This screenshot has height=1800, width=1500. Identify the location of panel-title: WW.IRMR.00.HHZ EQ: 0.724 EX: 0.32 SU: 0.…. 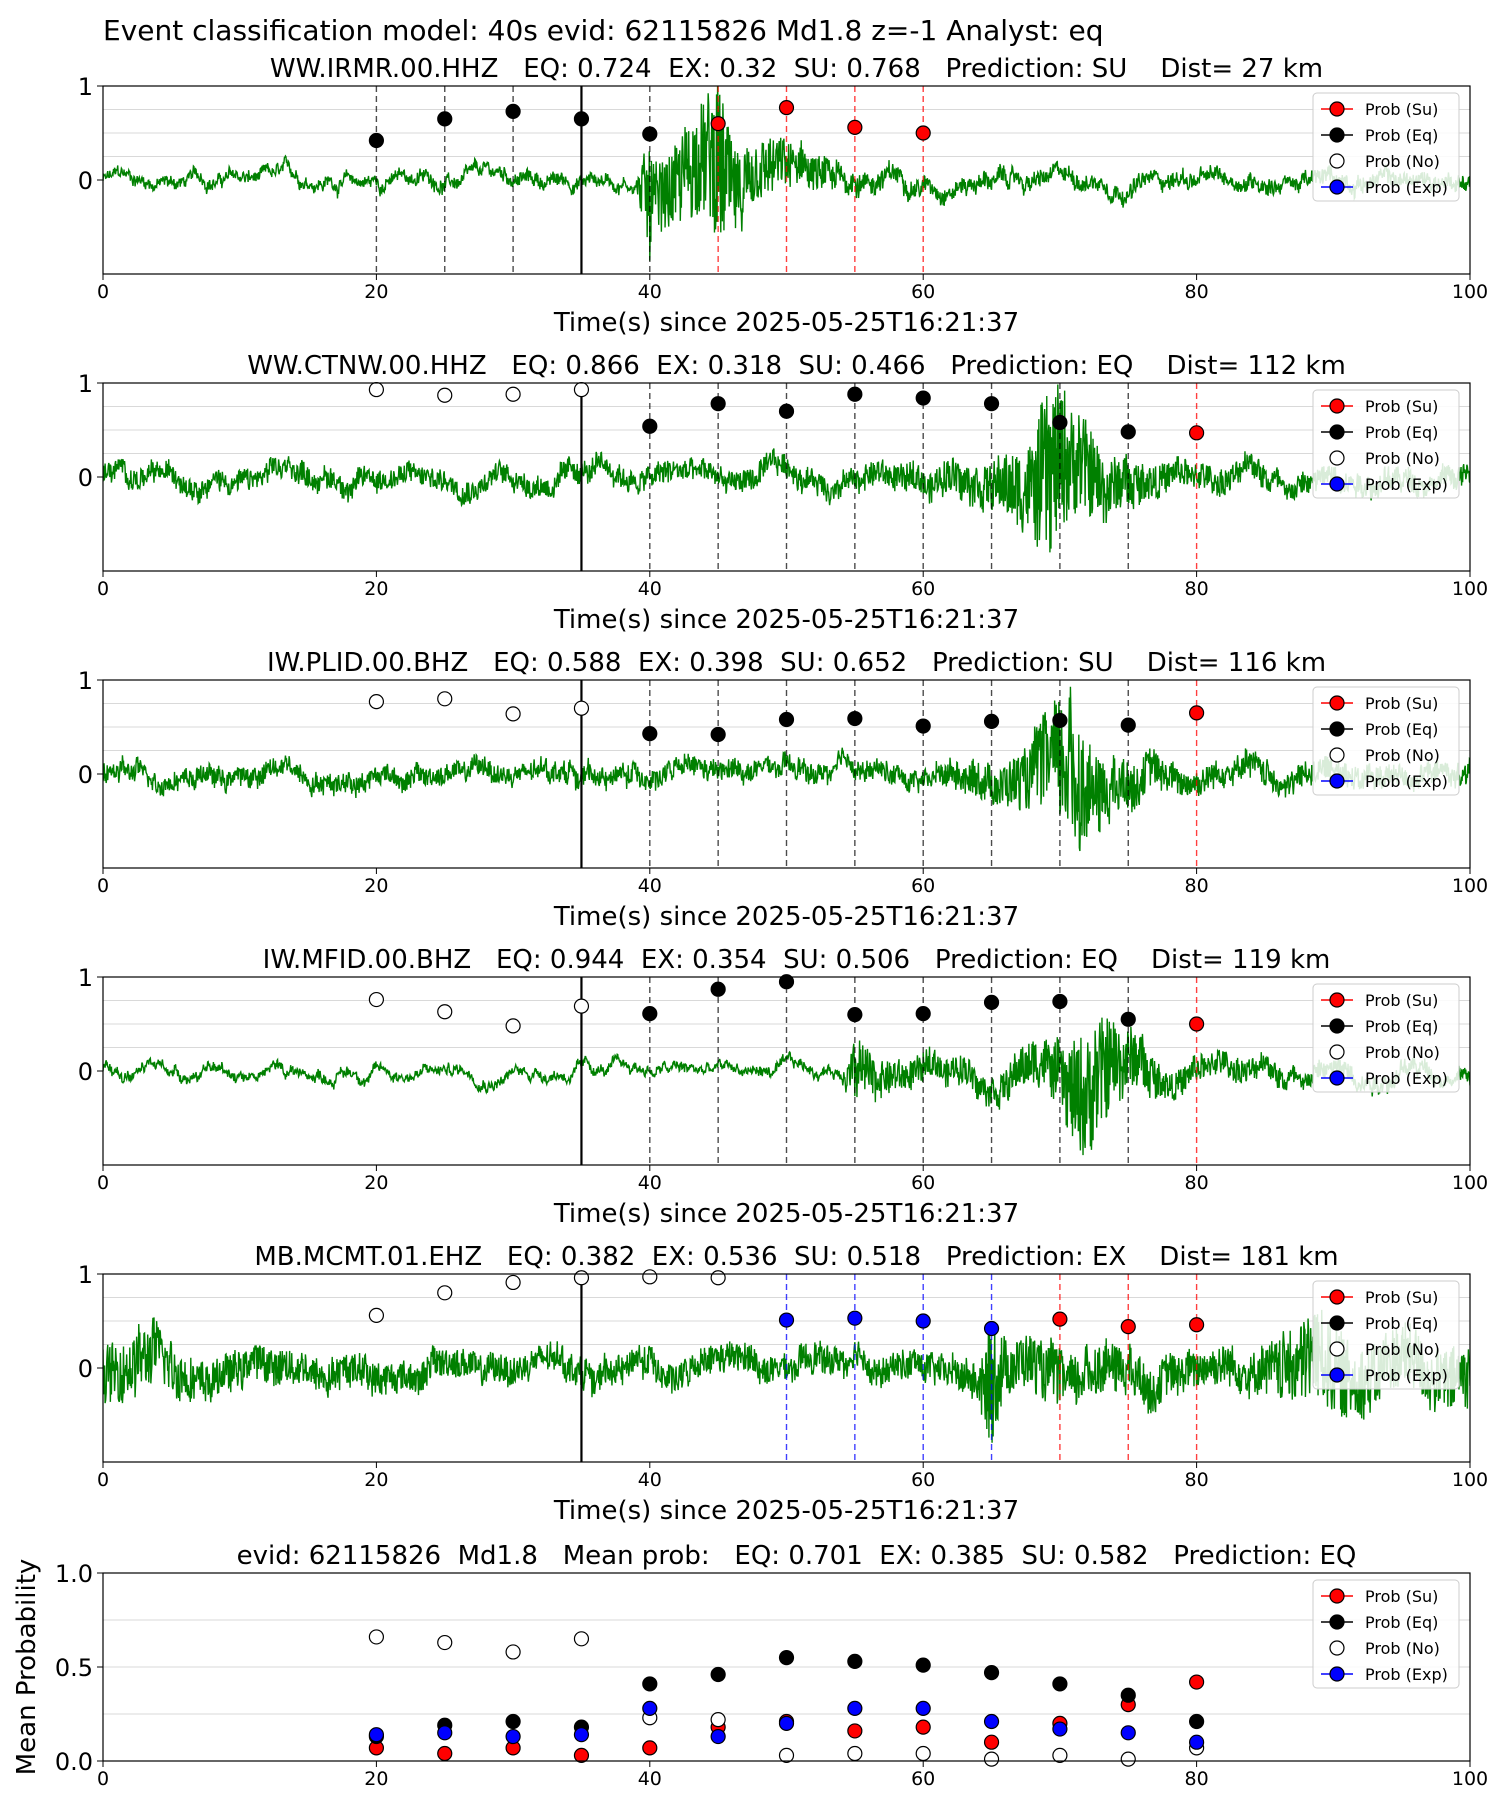
(796, 69).